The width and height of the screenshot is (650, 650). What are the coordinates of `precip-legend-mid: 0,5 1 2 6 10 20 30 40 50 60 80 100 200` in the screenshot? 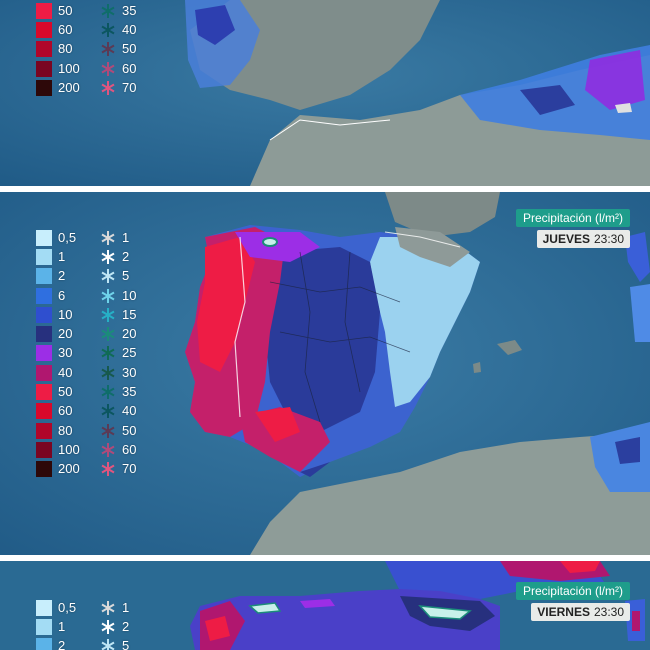 It's located at (58, 353).